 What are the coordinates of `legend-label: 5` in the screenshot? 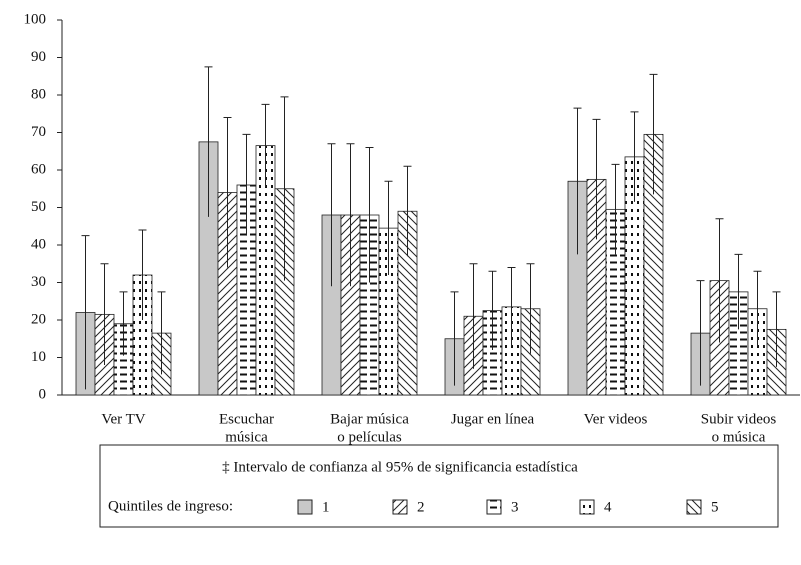 It's located at (715, 507).